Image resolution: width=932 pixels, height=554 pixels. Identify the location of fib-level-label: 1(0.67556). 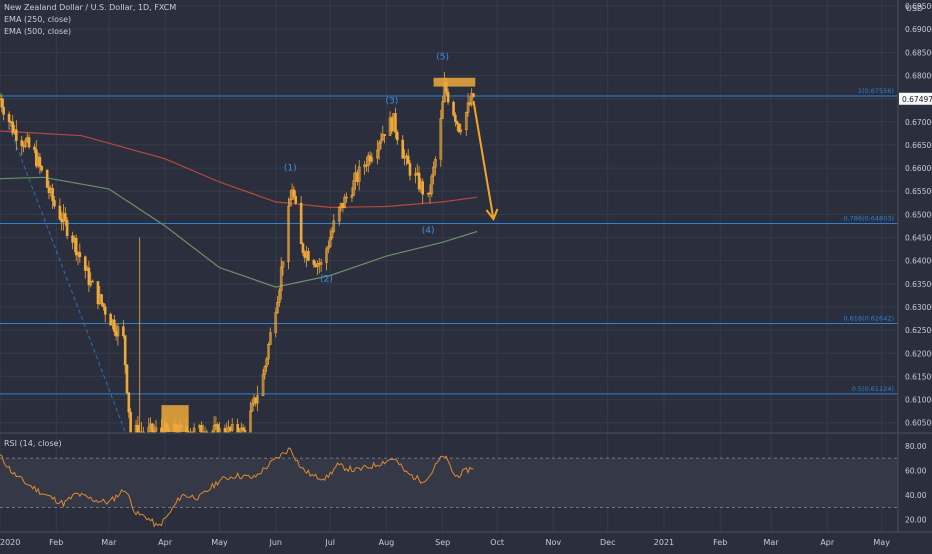
(876, 91).